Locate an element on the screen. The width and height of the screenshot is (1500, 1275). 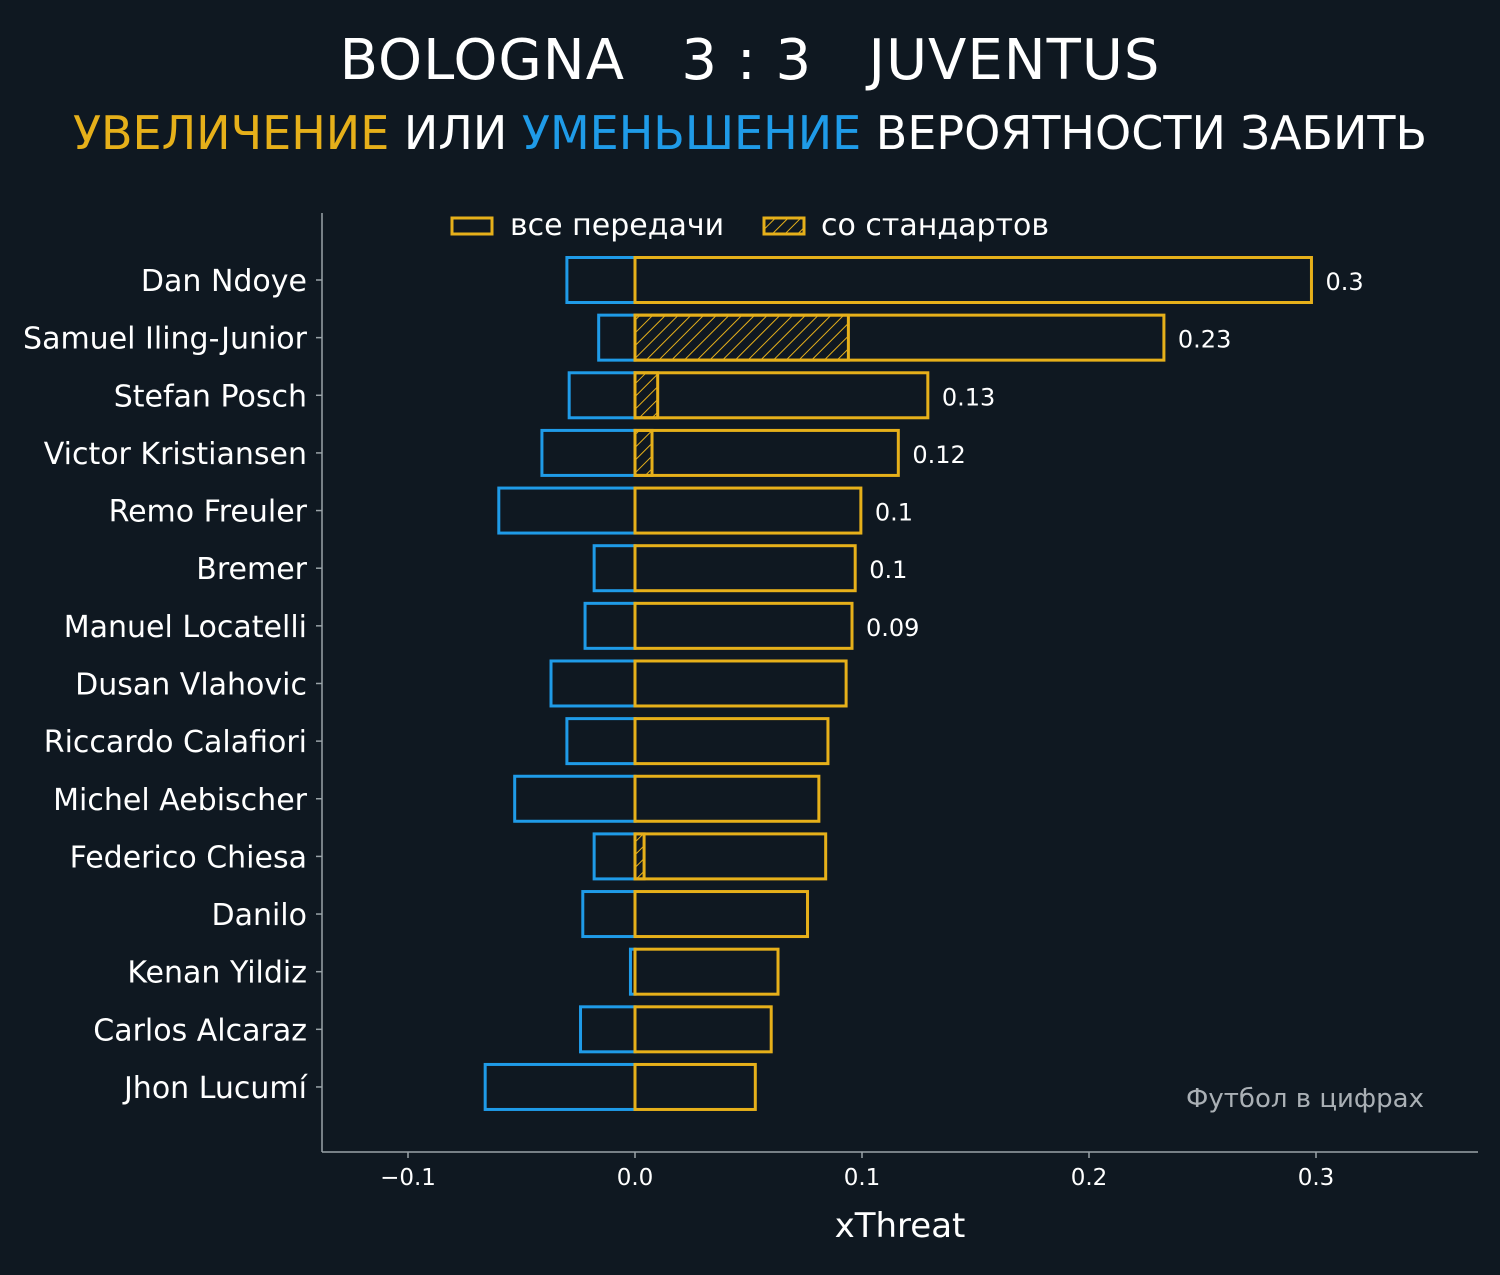
y-tick-label: Remo Freuler is located at coordinates (208, 512).